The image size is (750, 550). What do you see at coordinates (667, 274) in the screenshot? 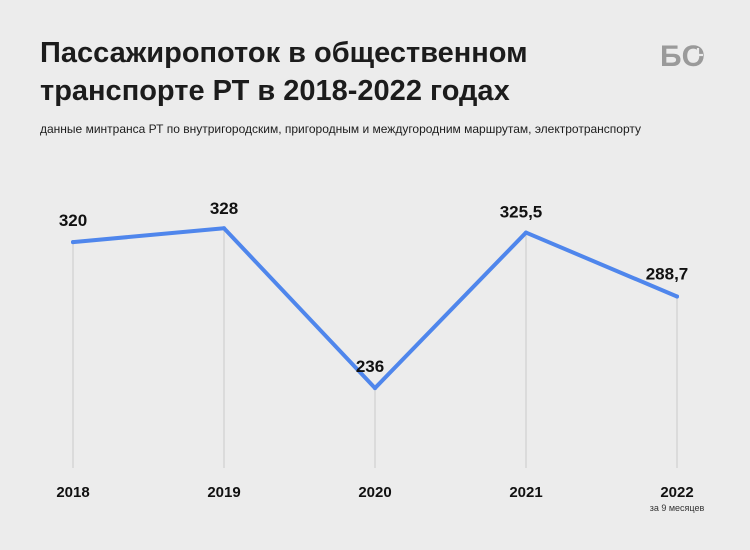
I see `value-label-2022: 288,7` at bounding box center [667, 274].